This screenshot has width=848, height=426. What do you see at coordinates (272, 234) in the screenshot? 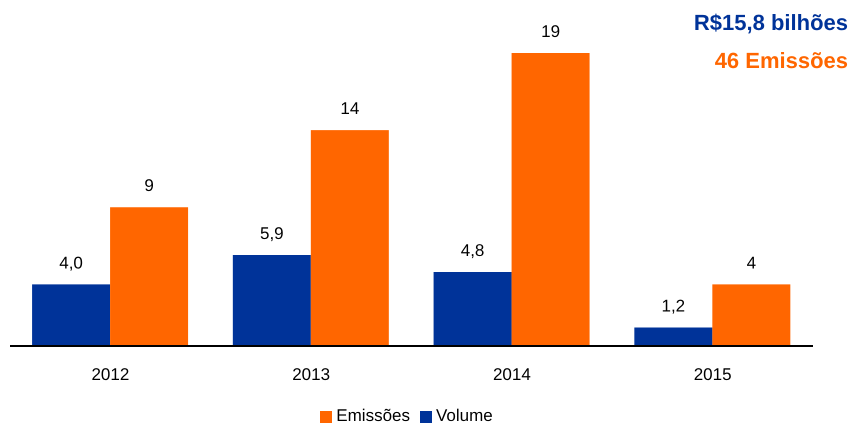
I see `data-label: 5,9` at bounding box center [272, 234].